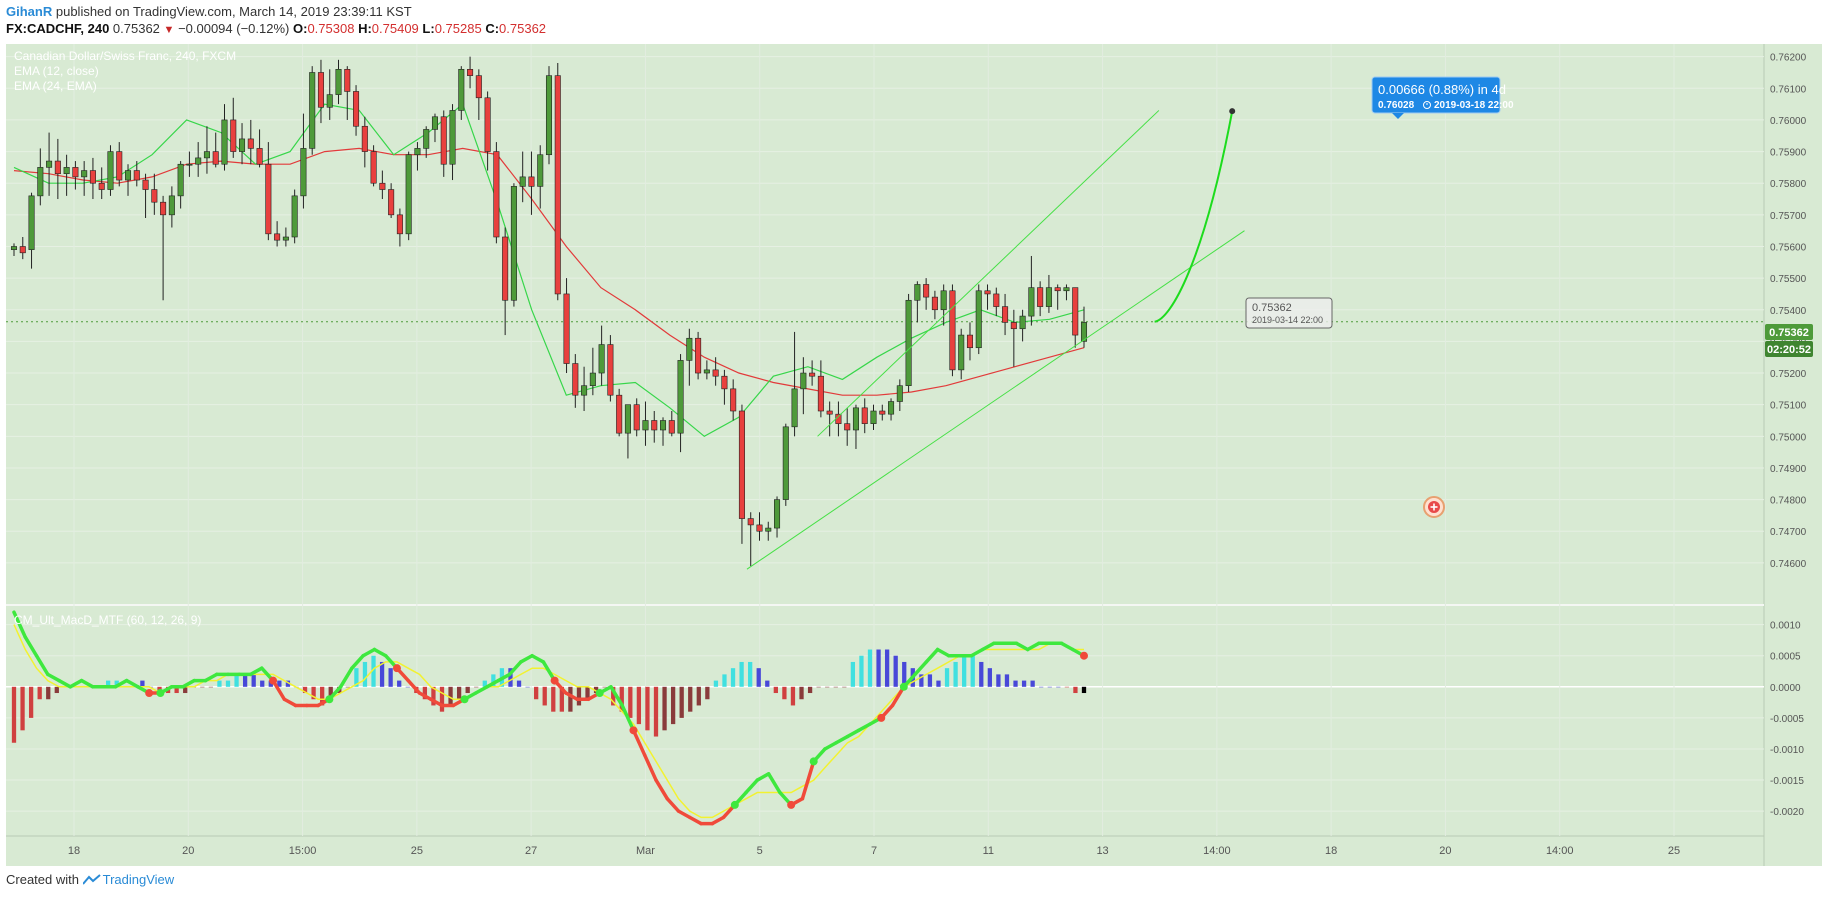 The height and width of the screenshot is (898, 1828). I want to click on price-tick-label: 0.75700, so click(1788, 216).